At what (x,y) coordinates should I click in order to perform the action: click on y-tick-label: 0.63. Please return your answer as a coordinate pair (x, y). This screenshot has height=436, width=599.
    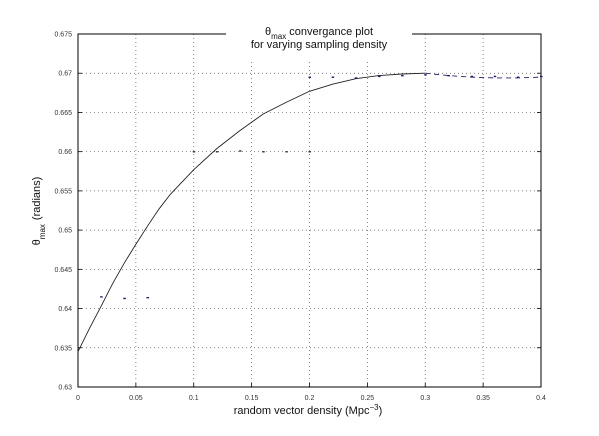
    Looking at the image, I should click on (65, 388).